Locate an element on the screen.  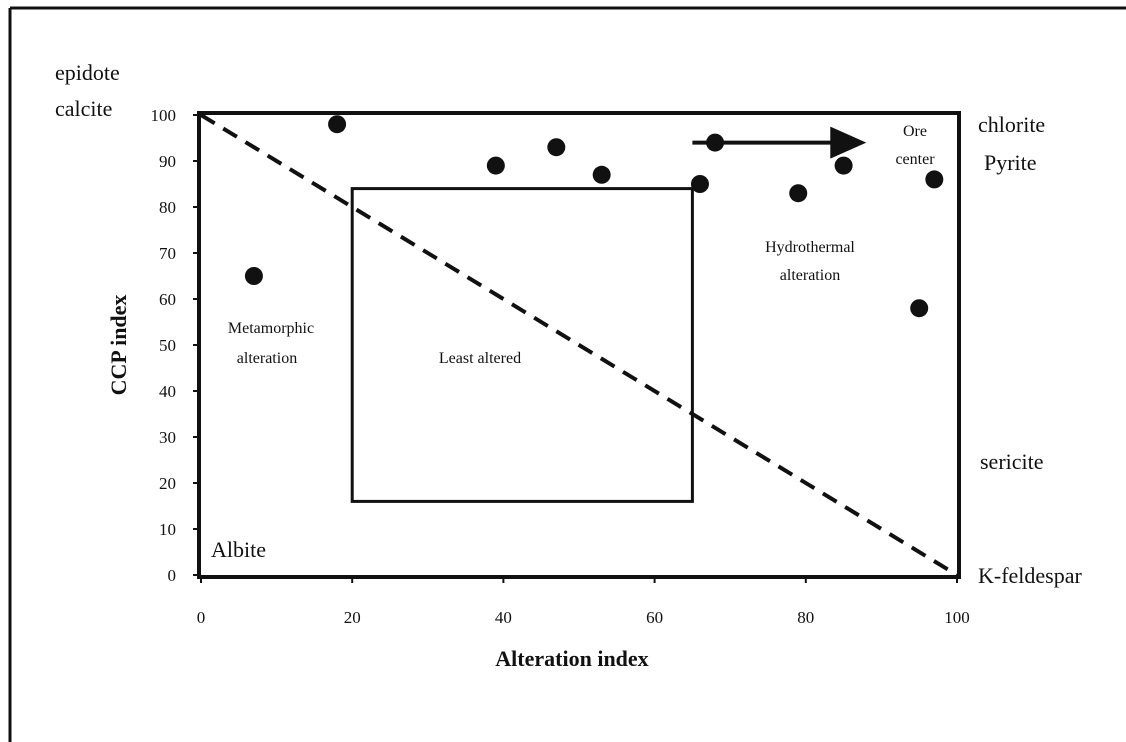
y-tick-label: 90 is located at coordinates (167, 161).